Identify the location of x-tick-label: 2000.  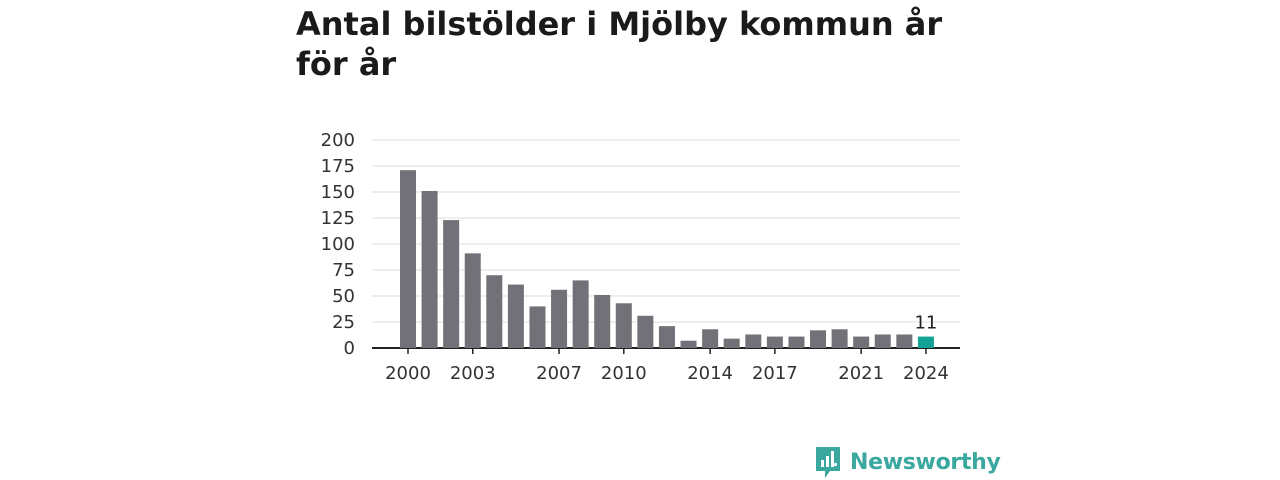
(408, 373).